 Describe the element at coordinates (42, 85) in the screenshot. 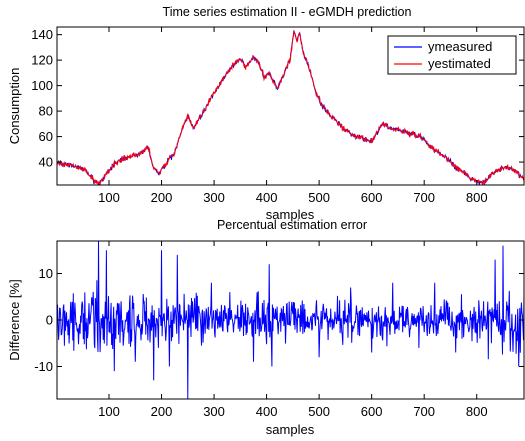

I see `top-chart-ytick-label: 100` at that location.